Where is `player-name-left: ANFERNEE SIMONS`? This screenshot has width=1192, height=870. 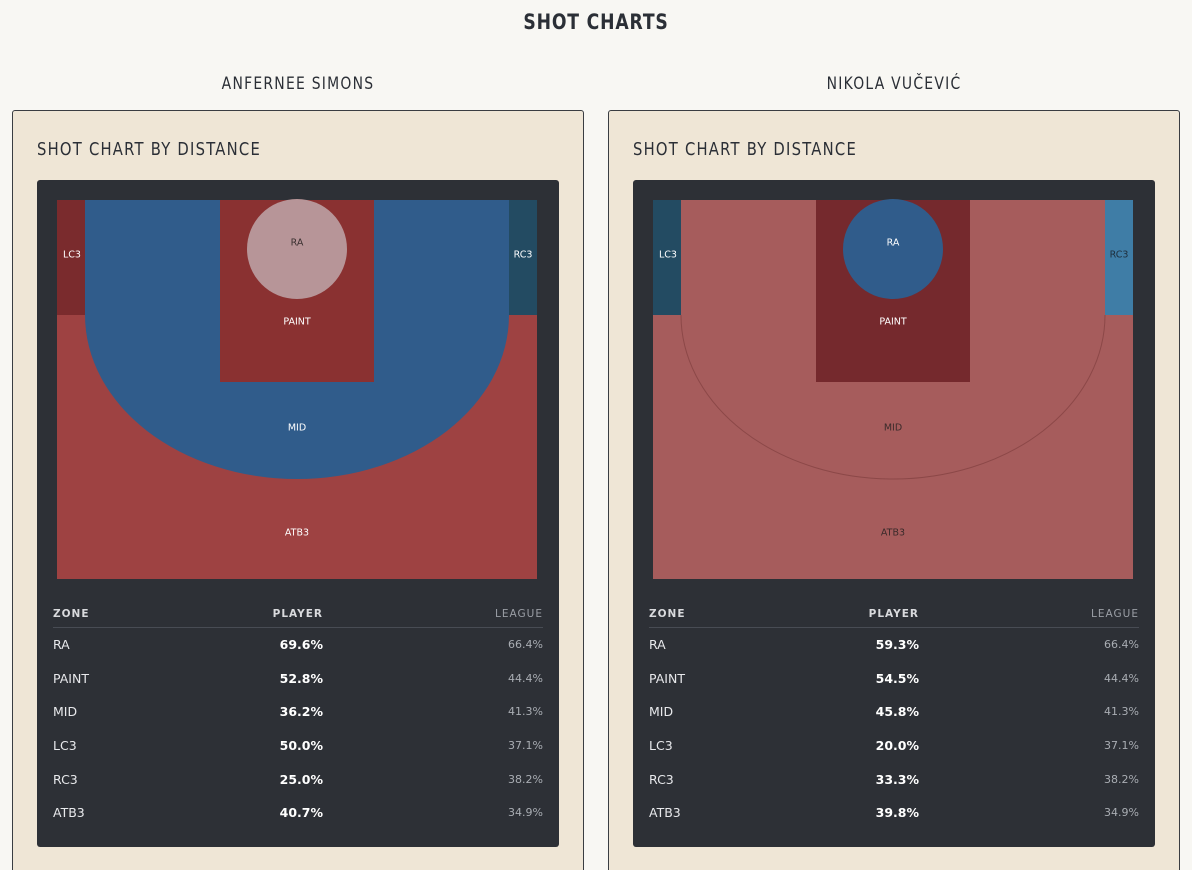
player-name-left: ANFERNEE SIMONS is located at coordinates (298, 84).